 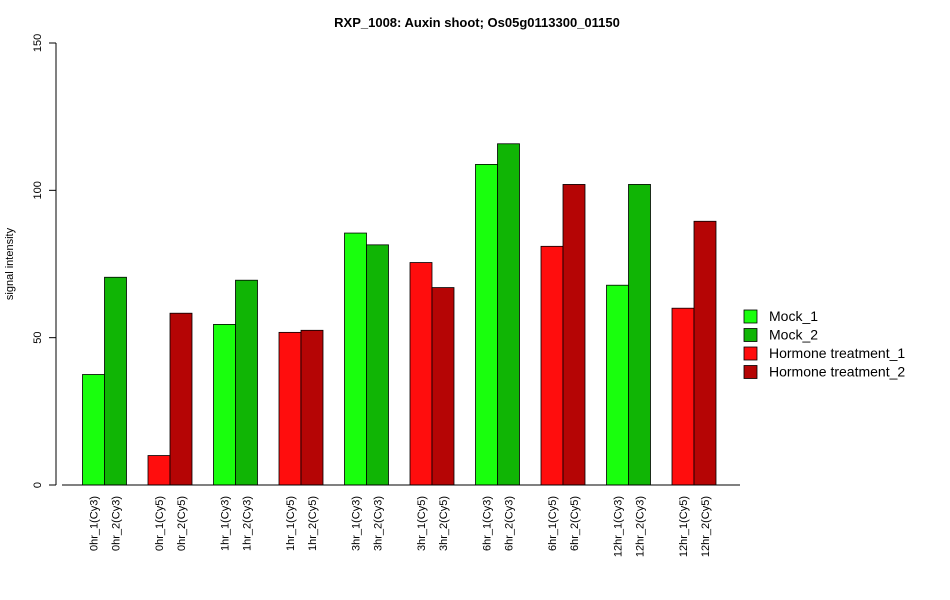 I want to click on x-tick-label: 6hr_1(Cy3), so click(x=488, y=523).